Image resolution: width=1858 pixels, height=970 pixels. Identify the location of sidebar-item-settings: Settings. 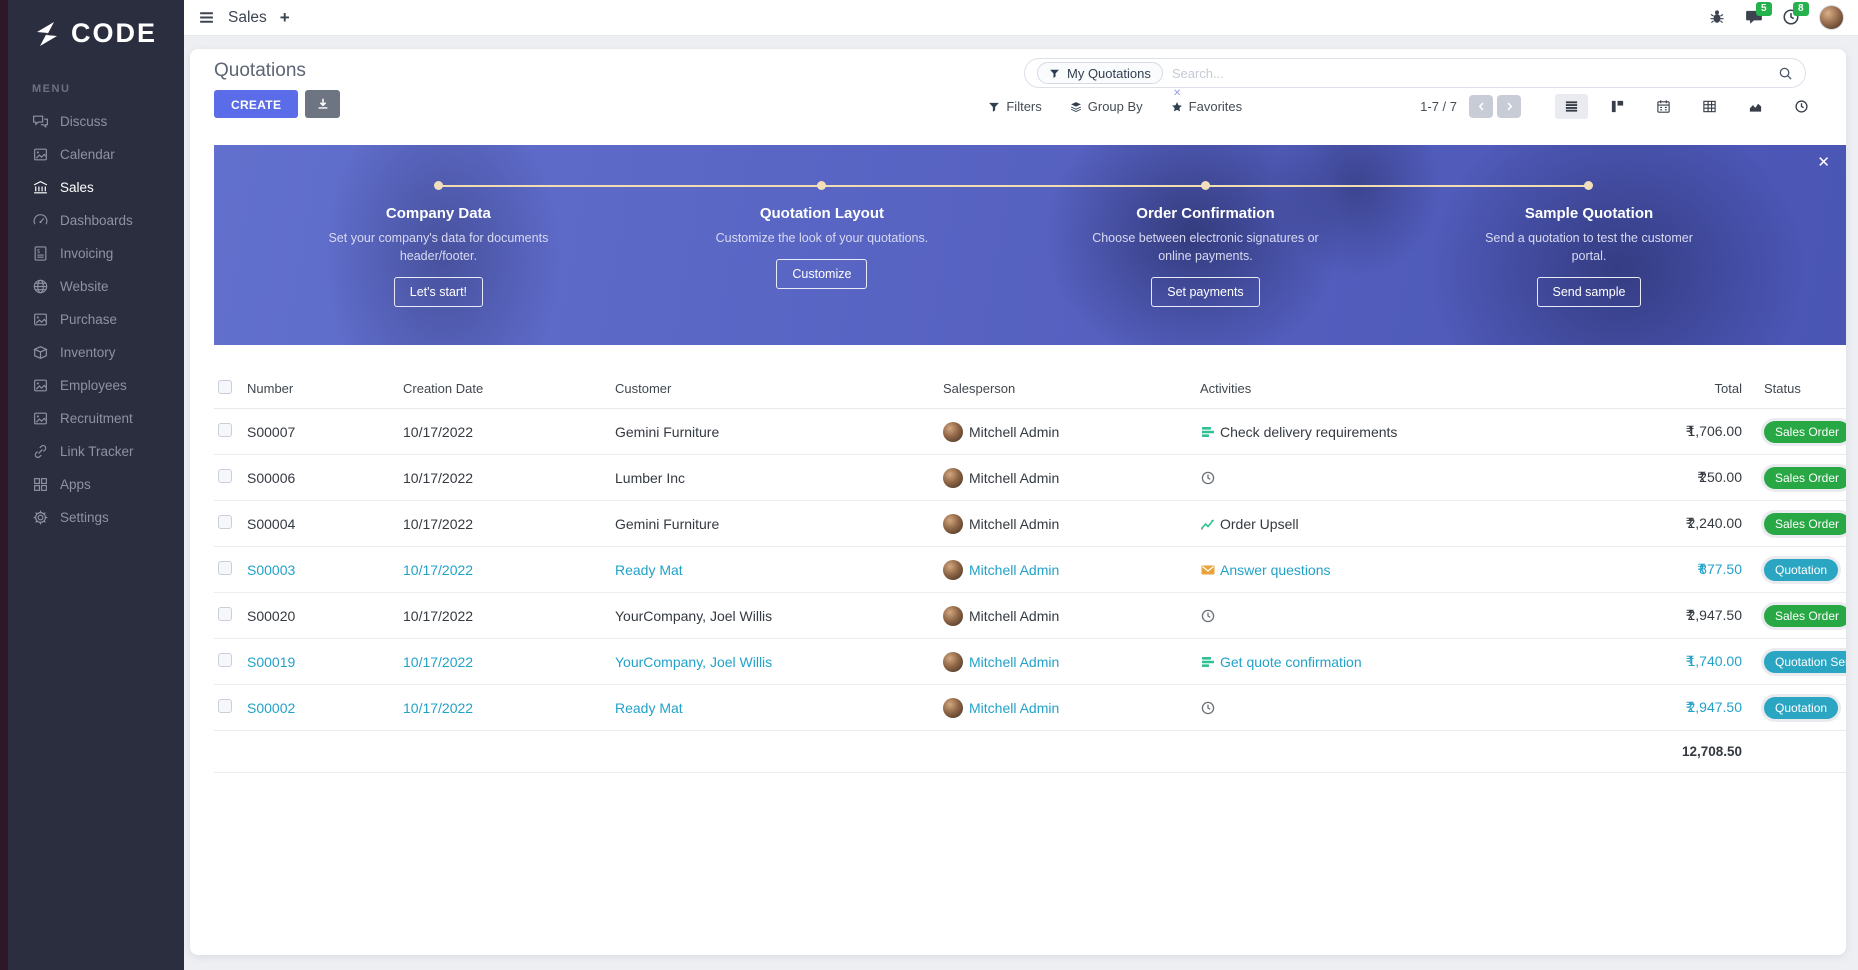
(96, 517).